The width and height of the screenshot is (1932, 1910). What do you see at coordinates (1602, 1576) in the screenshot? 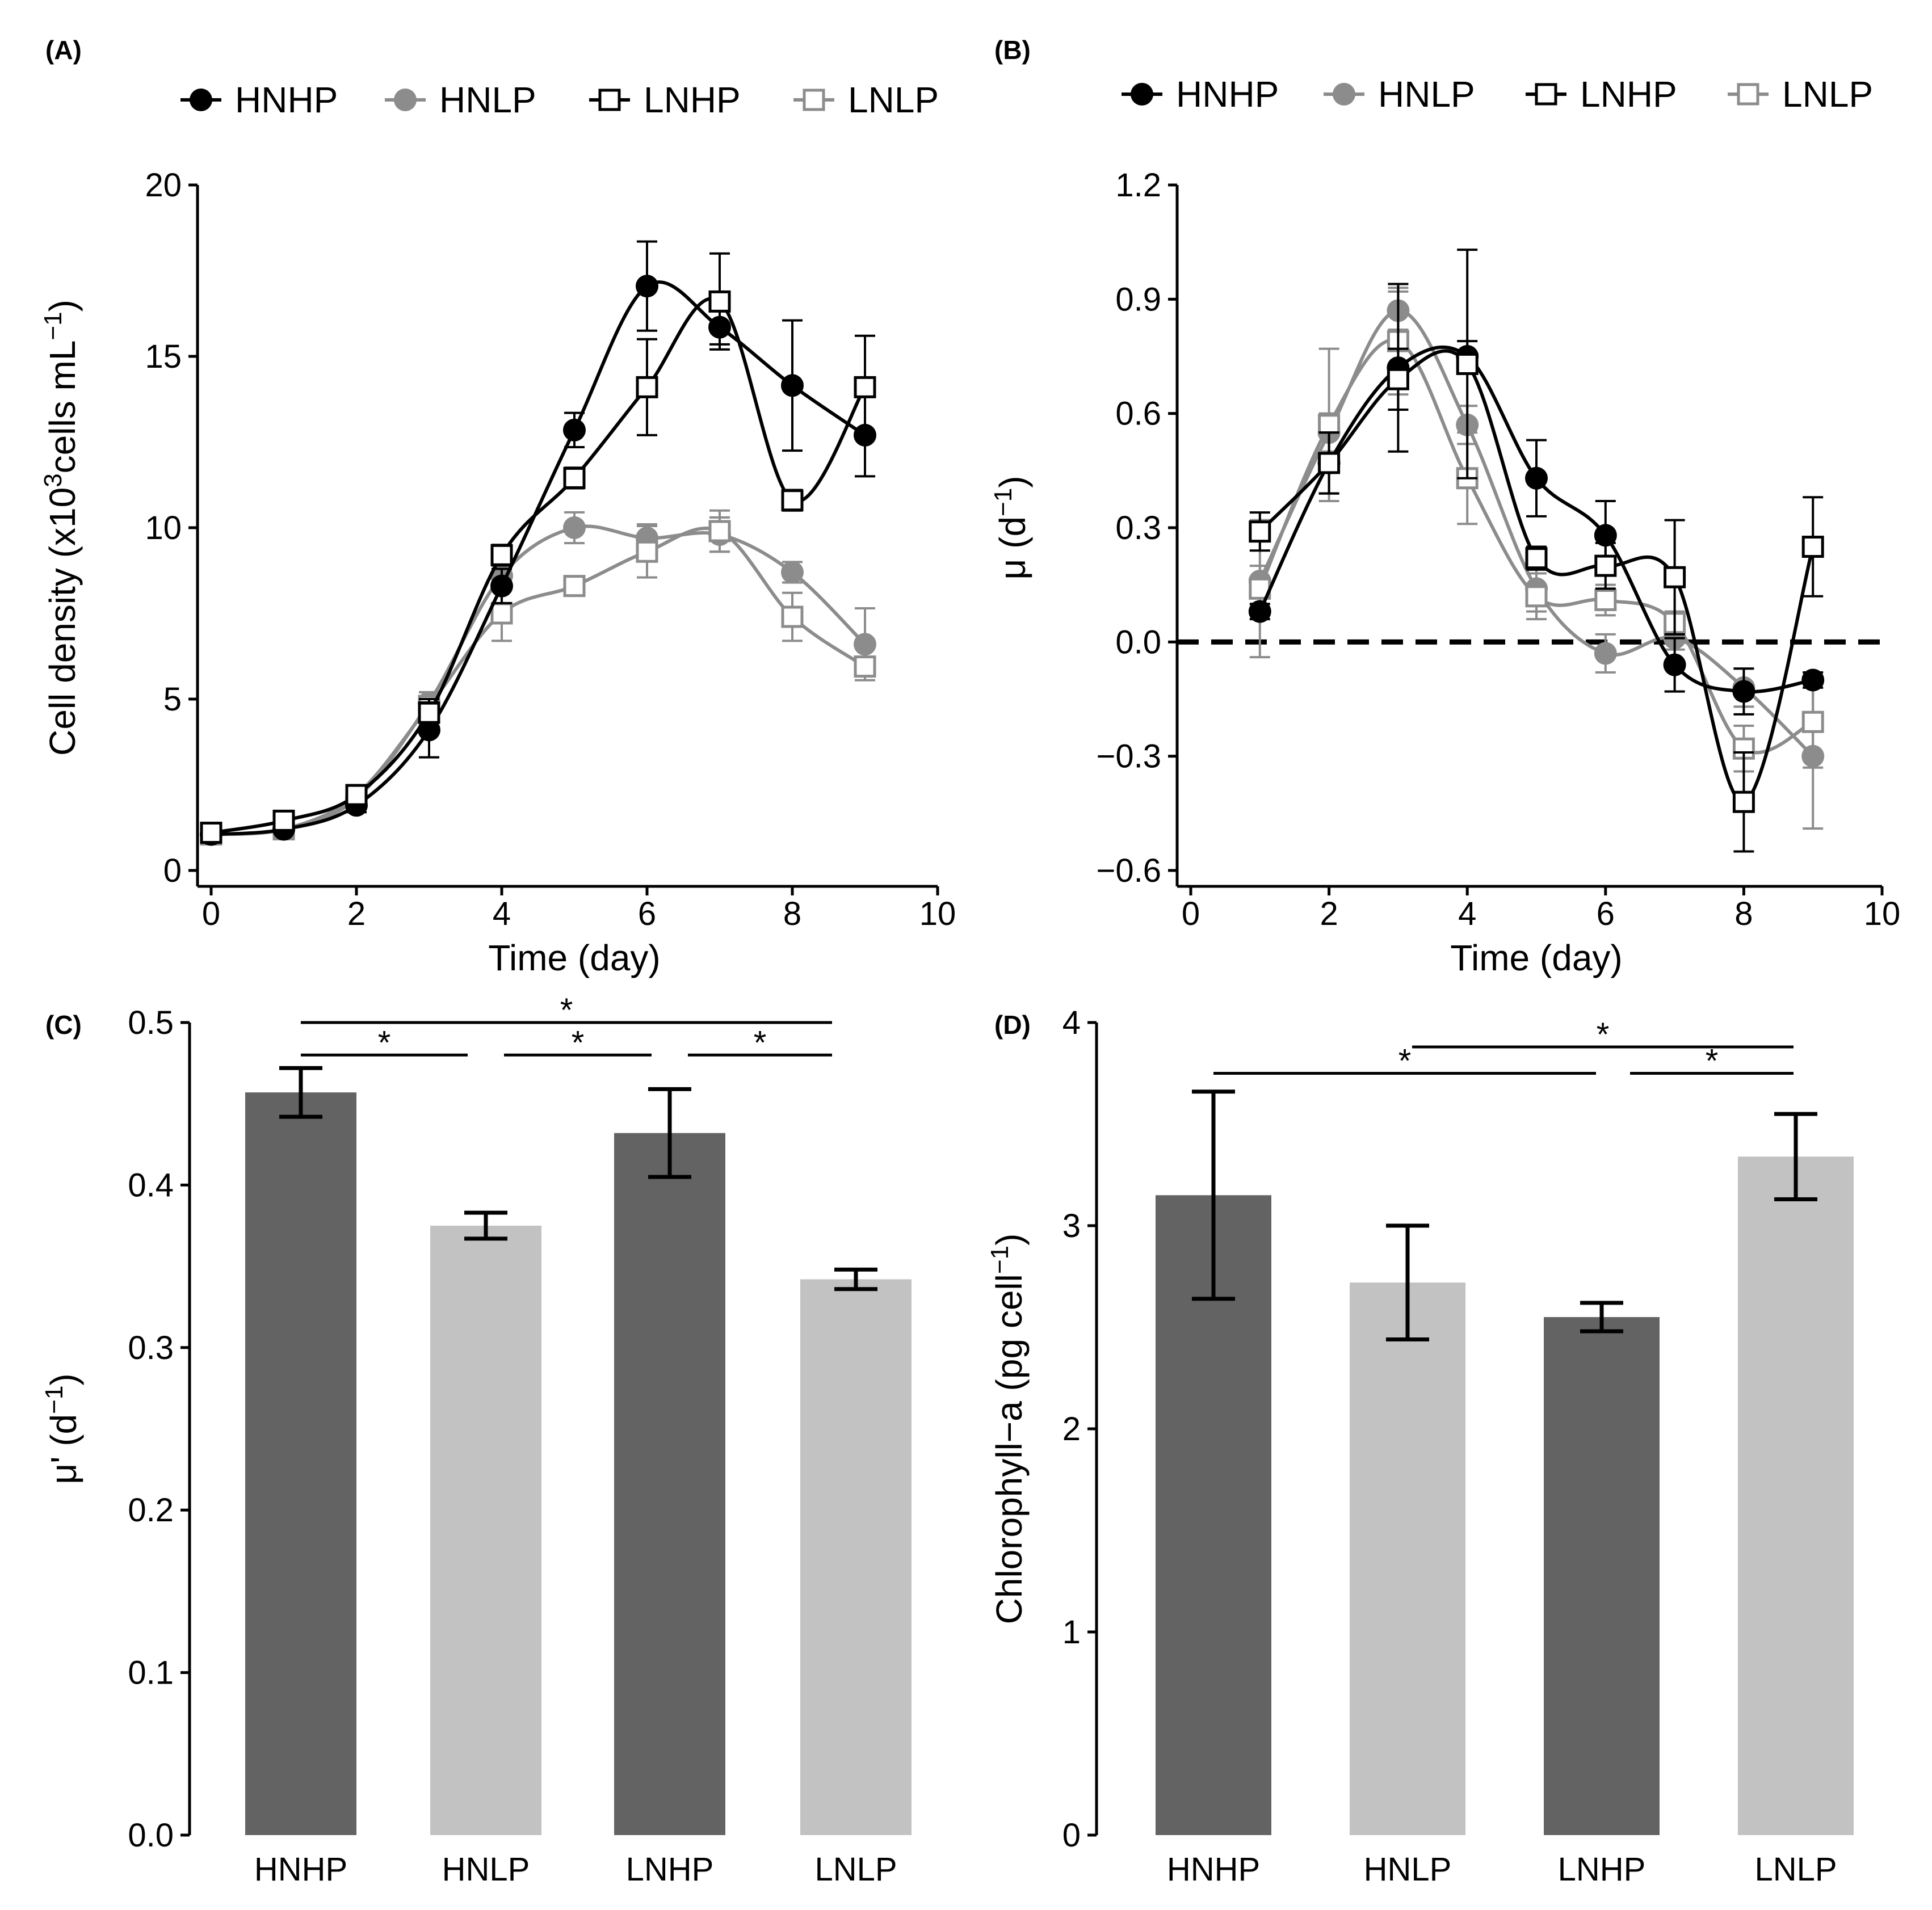
I see `panel-d-bar-lnhp` at bounding box center [1602, 1576].